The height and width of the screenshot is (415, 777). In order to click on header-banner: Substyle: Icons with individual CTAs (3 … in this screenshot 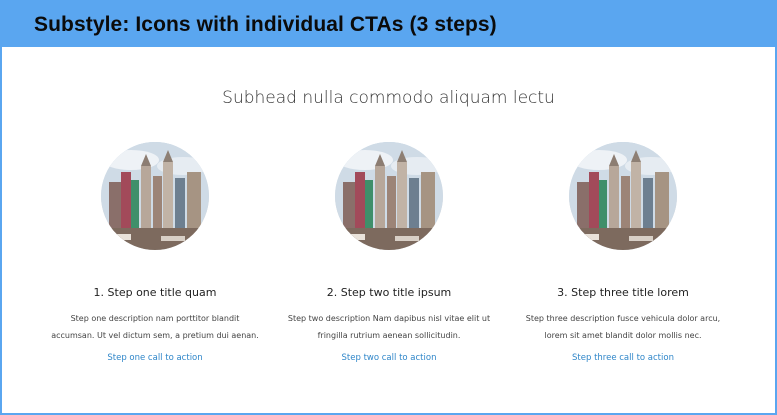, I will do `click(388, 24)`.